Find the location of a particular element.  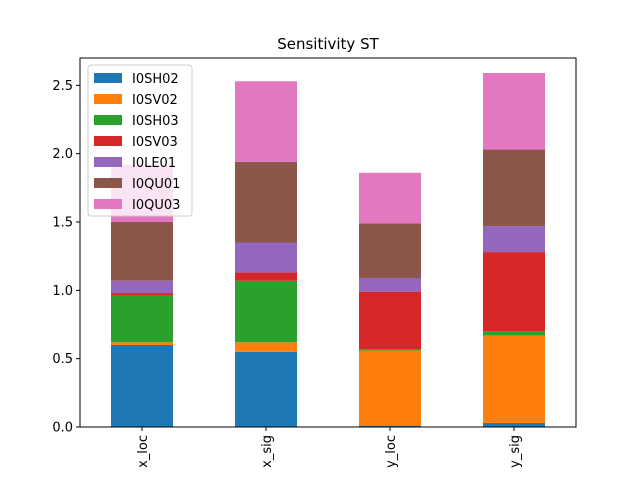

legend-label: I0QU01 is located at coordinates (156, 184).